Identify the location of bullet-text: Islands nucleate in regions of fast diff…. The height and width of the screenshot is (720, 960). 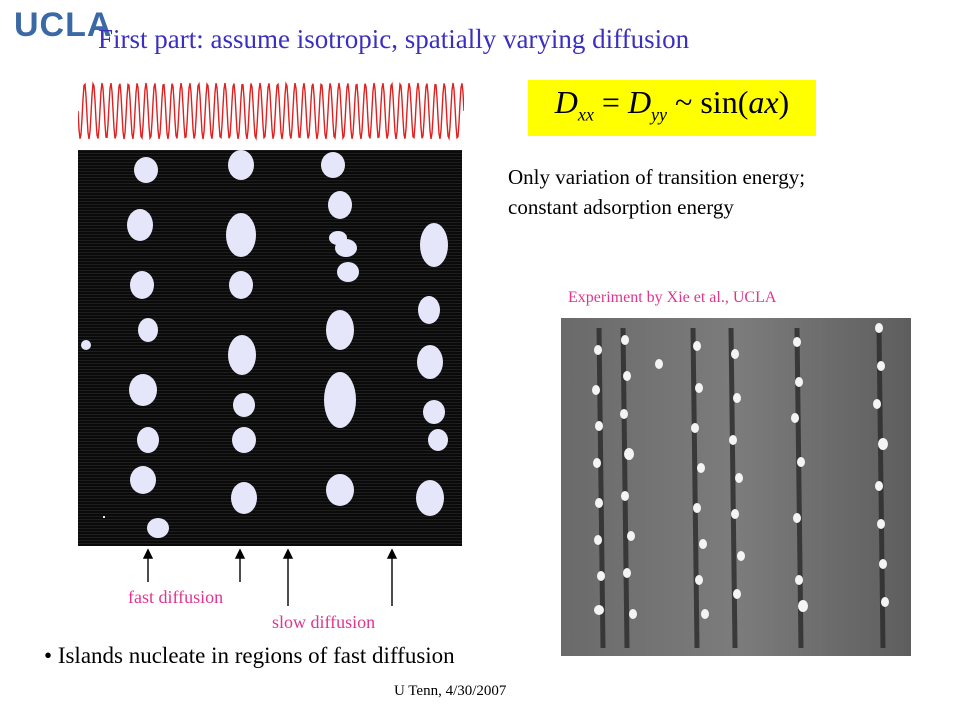
(256, 655).